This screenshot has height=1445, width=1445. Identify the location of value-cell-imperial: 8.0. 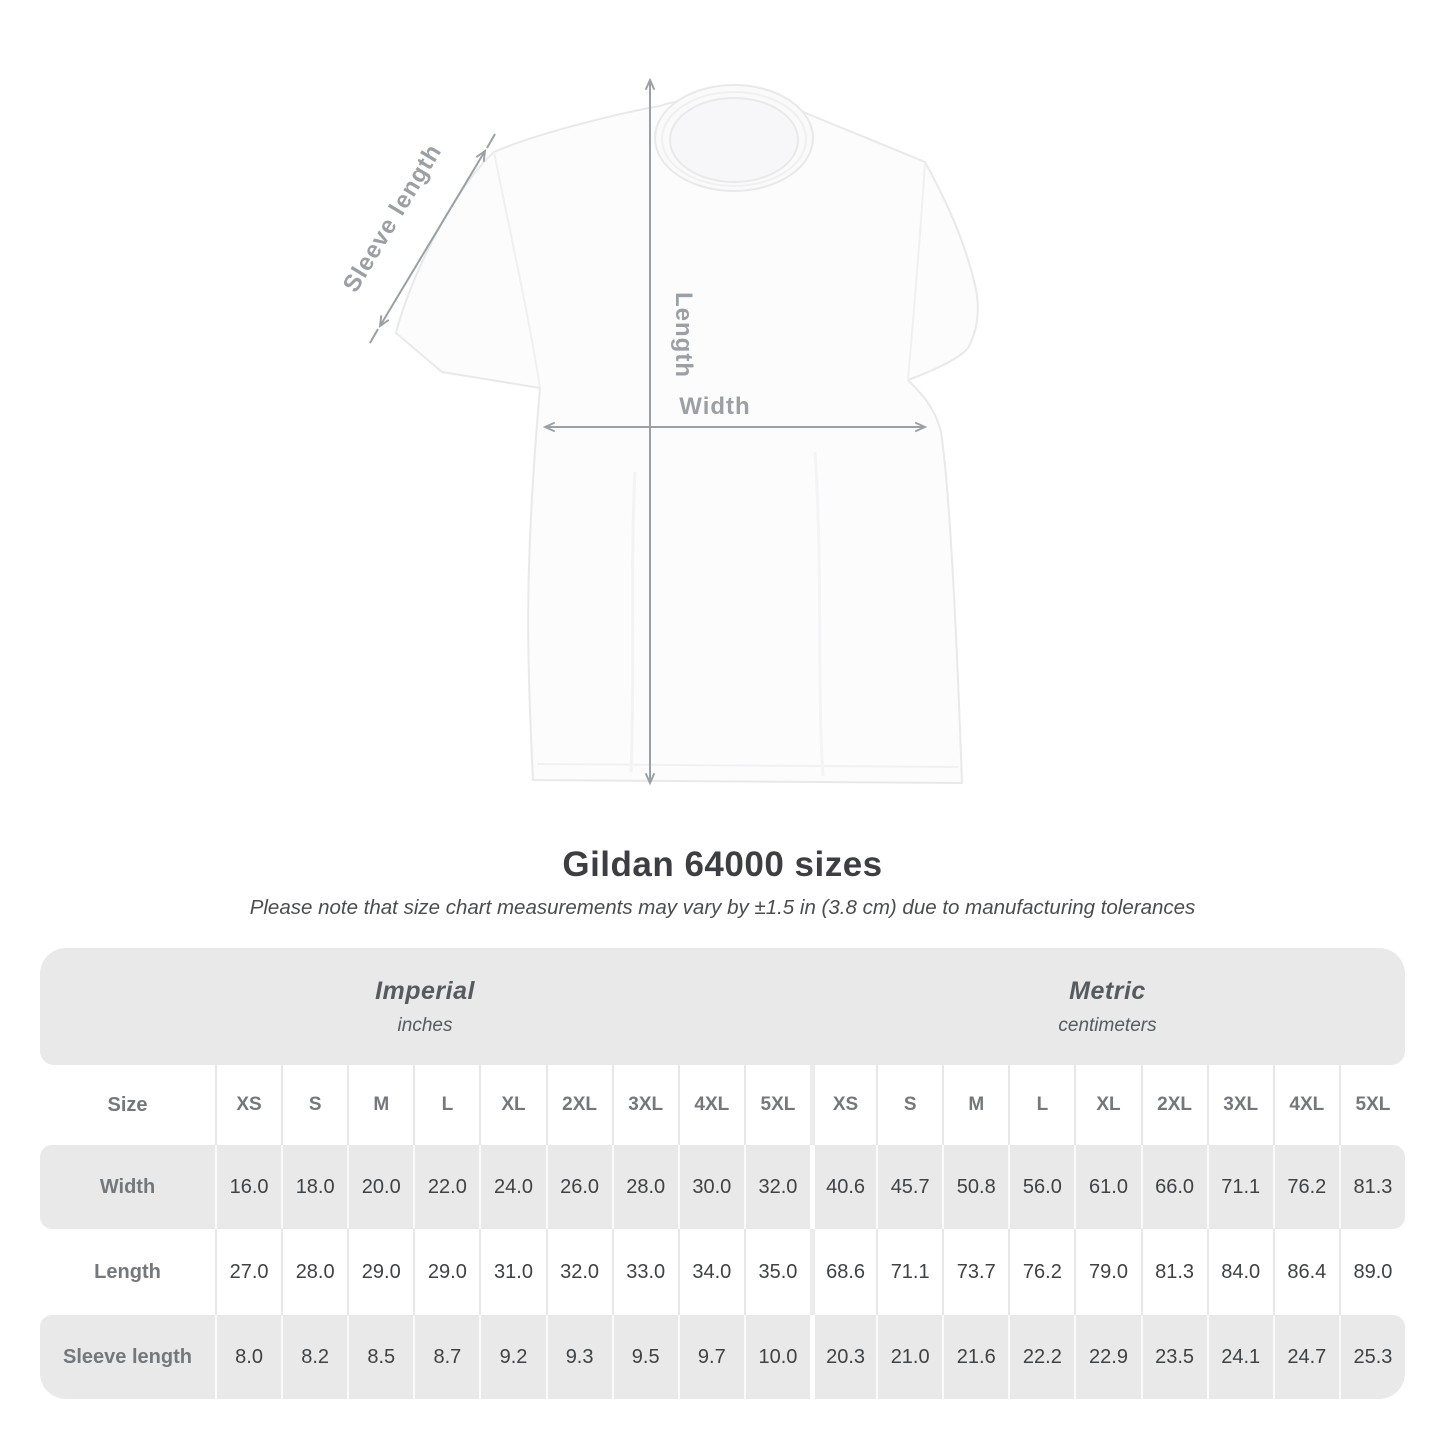
(248, 1357).